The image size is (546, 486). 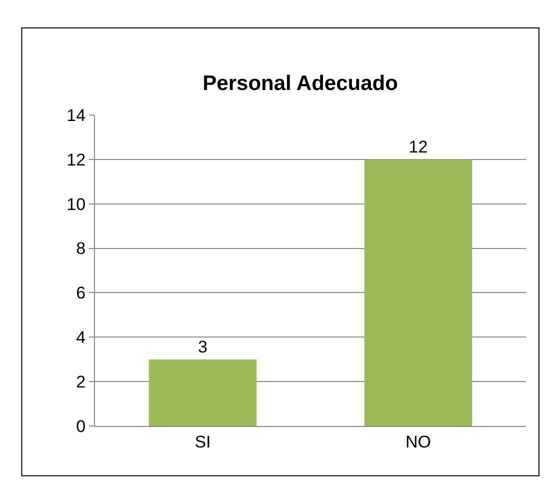 What do you see at coordinates (418, 146) in the screenshot?
I see `data-label: 12` at bounding box center [418, 146].